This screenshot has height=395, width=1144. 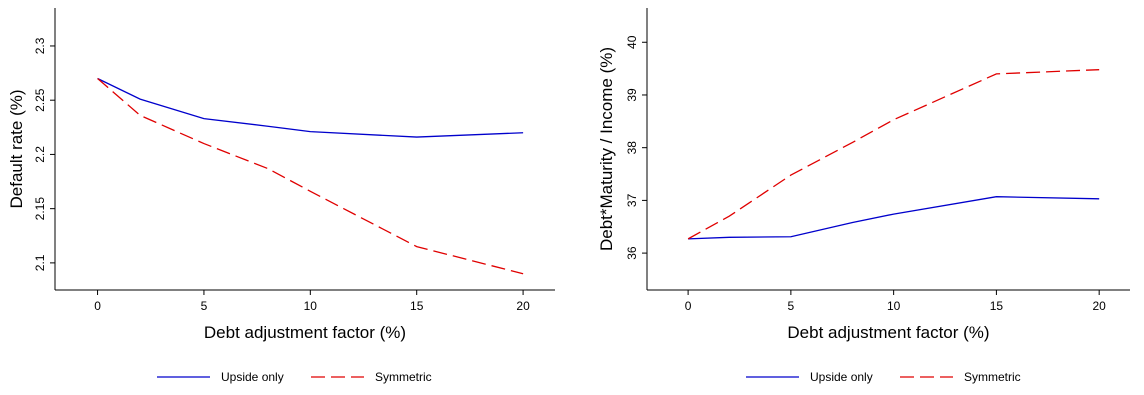 I want to click on y-tick-label: 38, so click(x=632, y=148).